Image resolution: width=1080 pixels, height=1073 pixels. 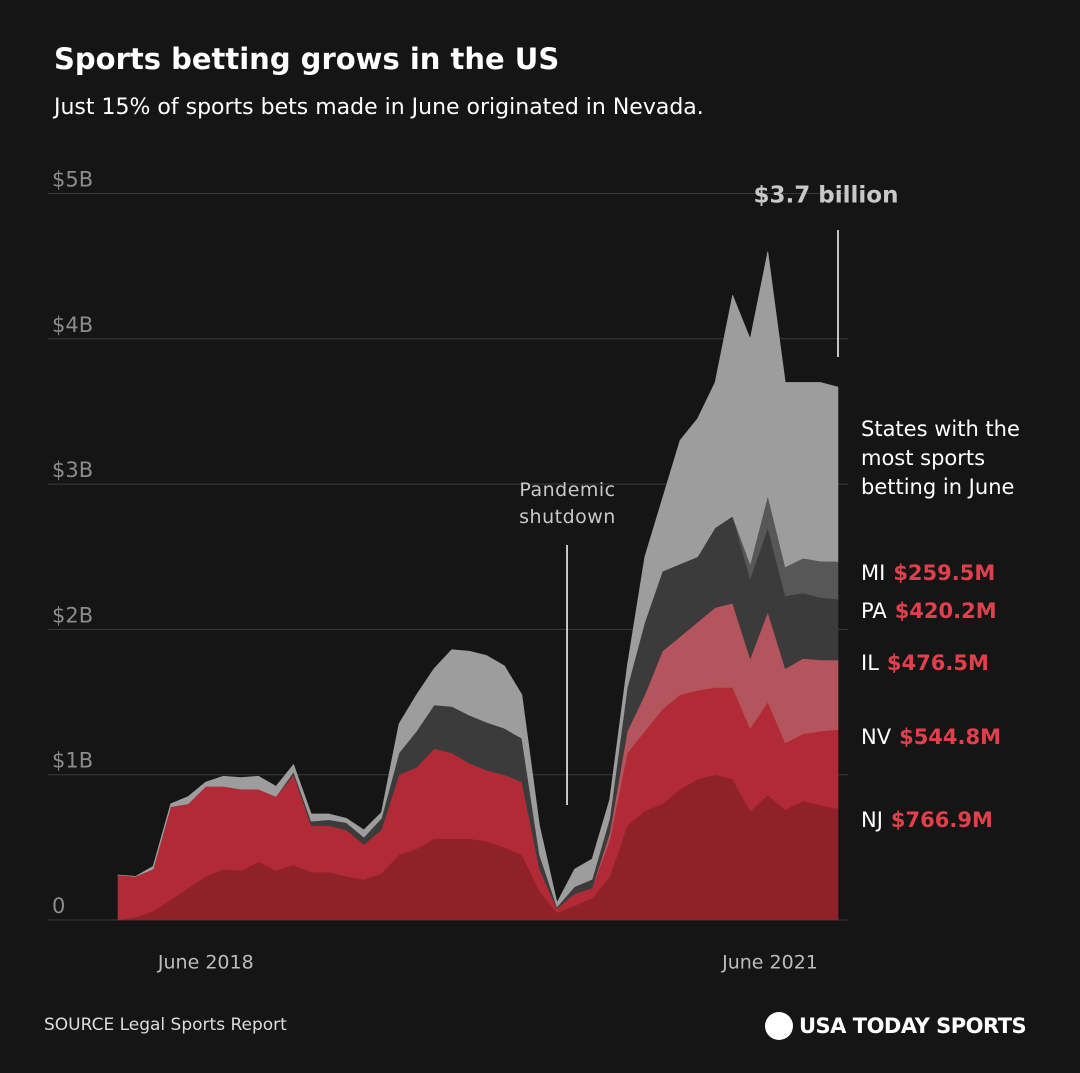 What do you see at coordinates (58, 906) in the screenshot?
I see `y-tick-label: 0` at bounding box center [58, 906].